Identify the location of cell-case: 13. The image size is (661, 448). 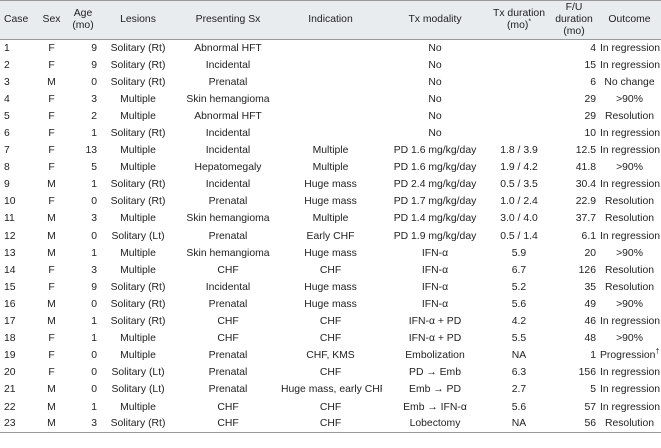
(10, 253).